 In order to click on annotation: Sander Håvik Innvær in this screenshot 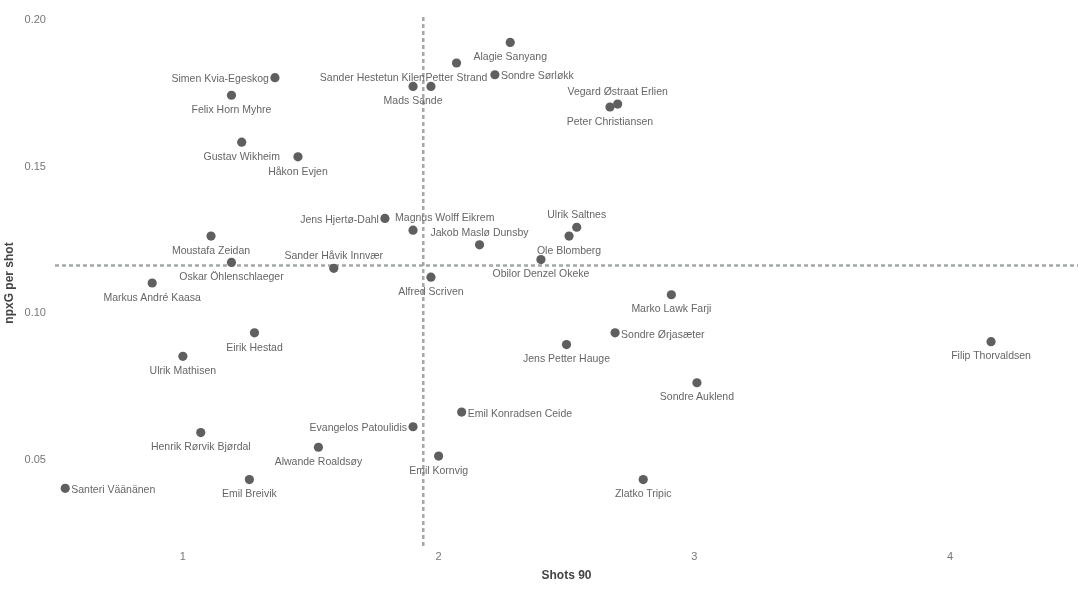, I will do `click(334, 255)`.